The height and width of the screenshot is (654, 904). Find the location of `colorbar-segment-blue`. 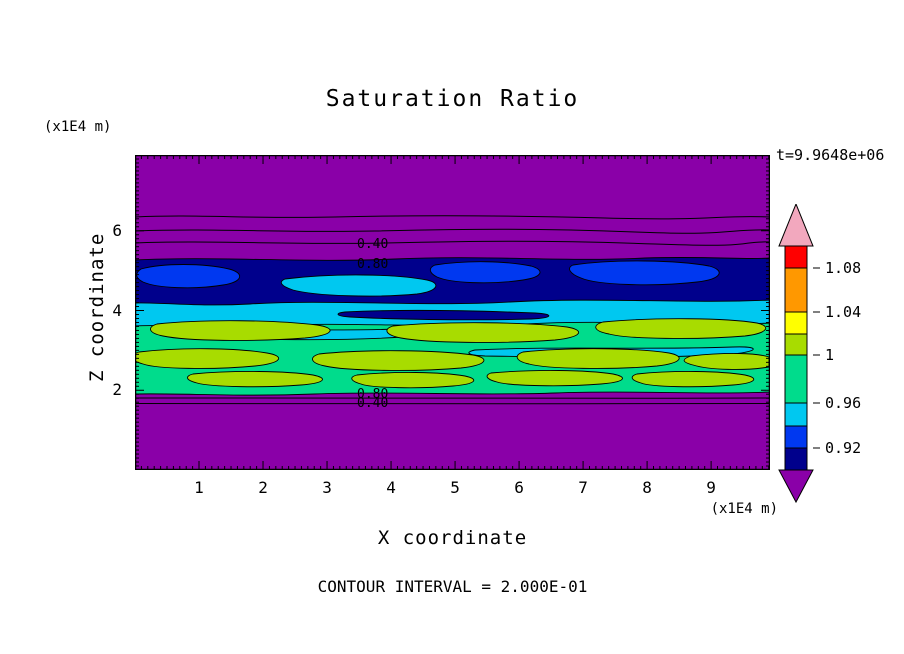

colorbar-segment-blue is located at coordinates (796, 437).